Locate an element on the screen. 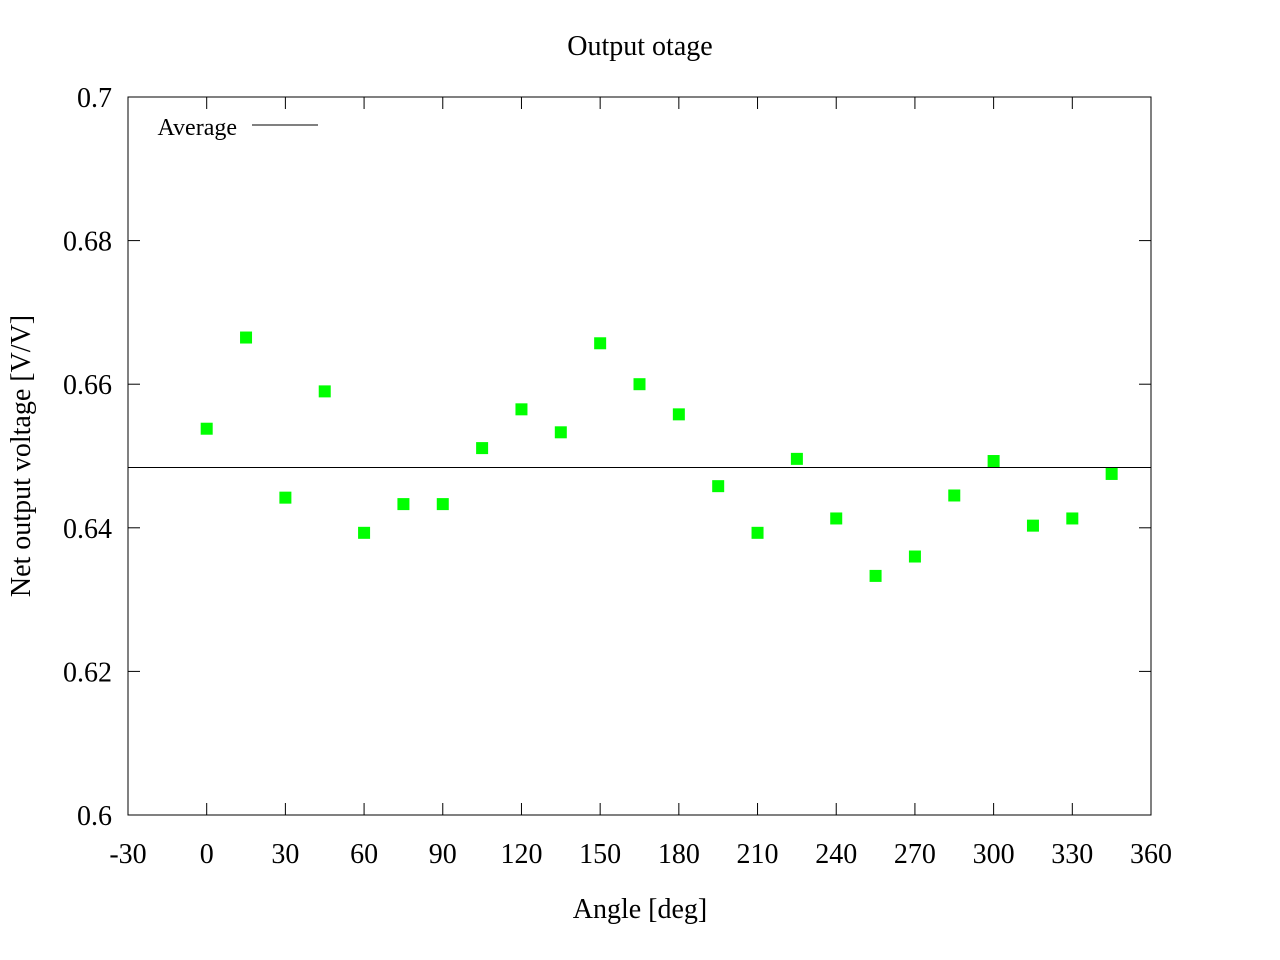 The height and width of the screenshot is (960, 1280). y-tick-label: 0.6 is located at coordinates (94, 816).